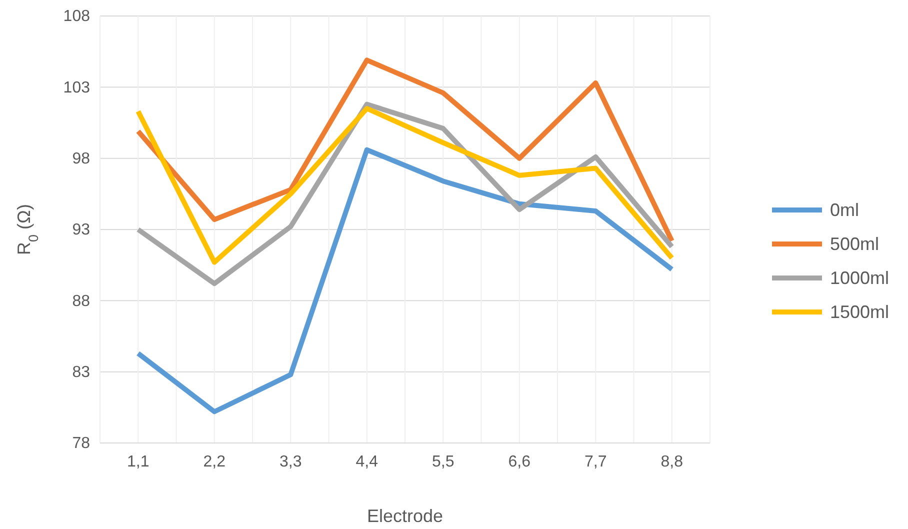  Describe the element at coordinates (405, 516) in the screenshot. I see `x-axis-title: Electrode` at that location.